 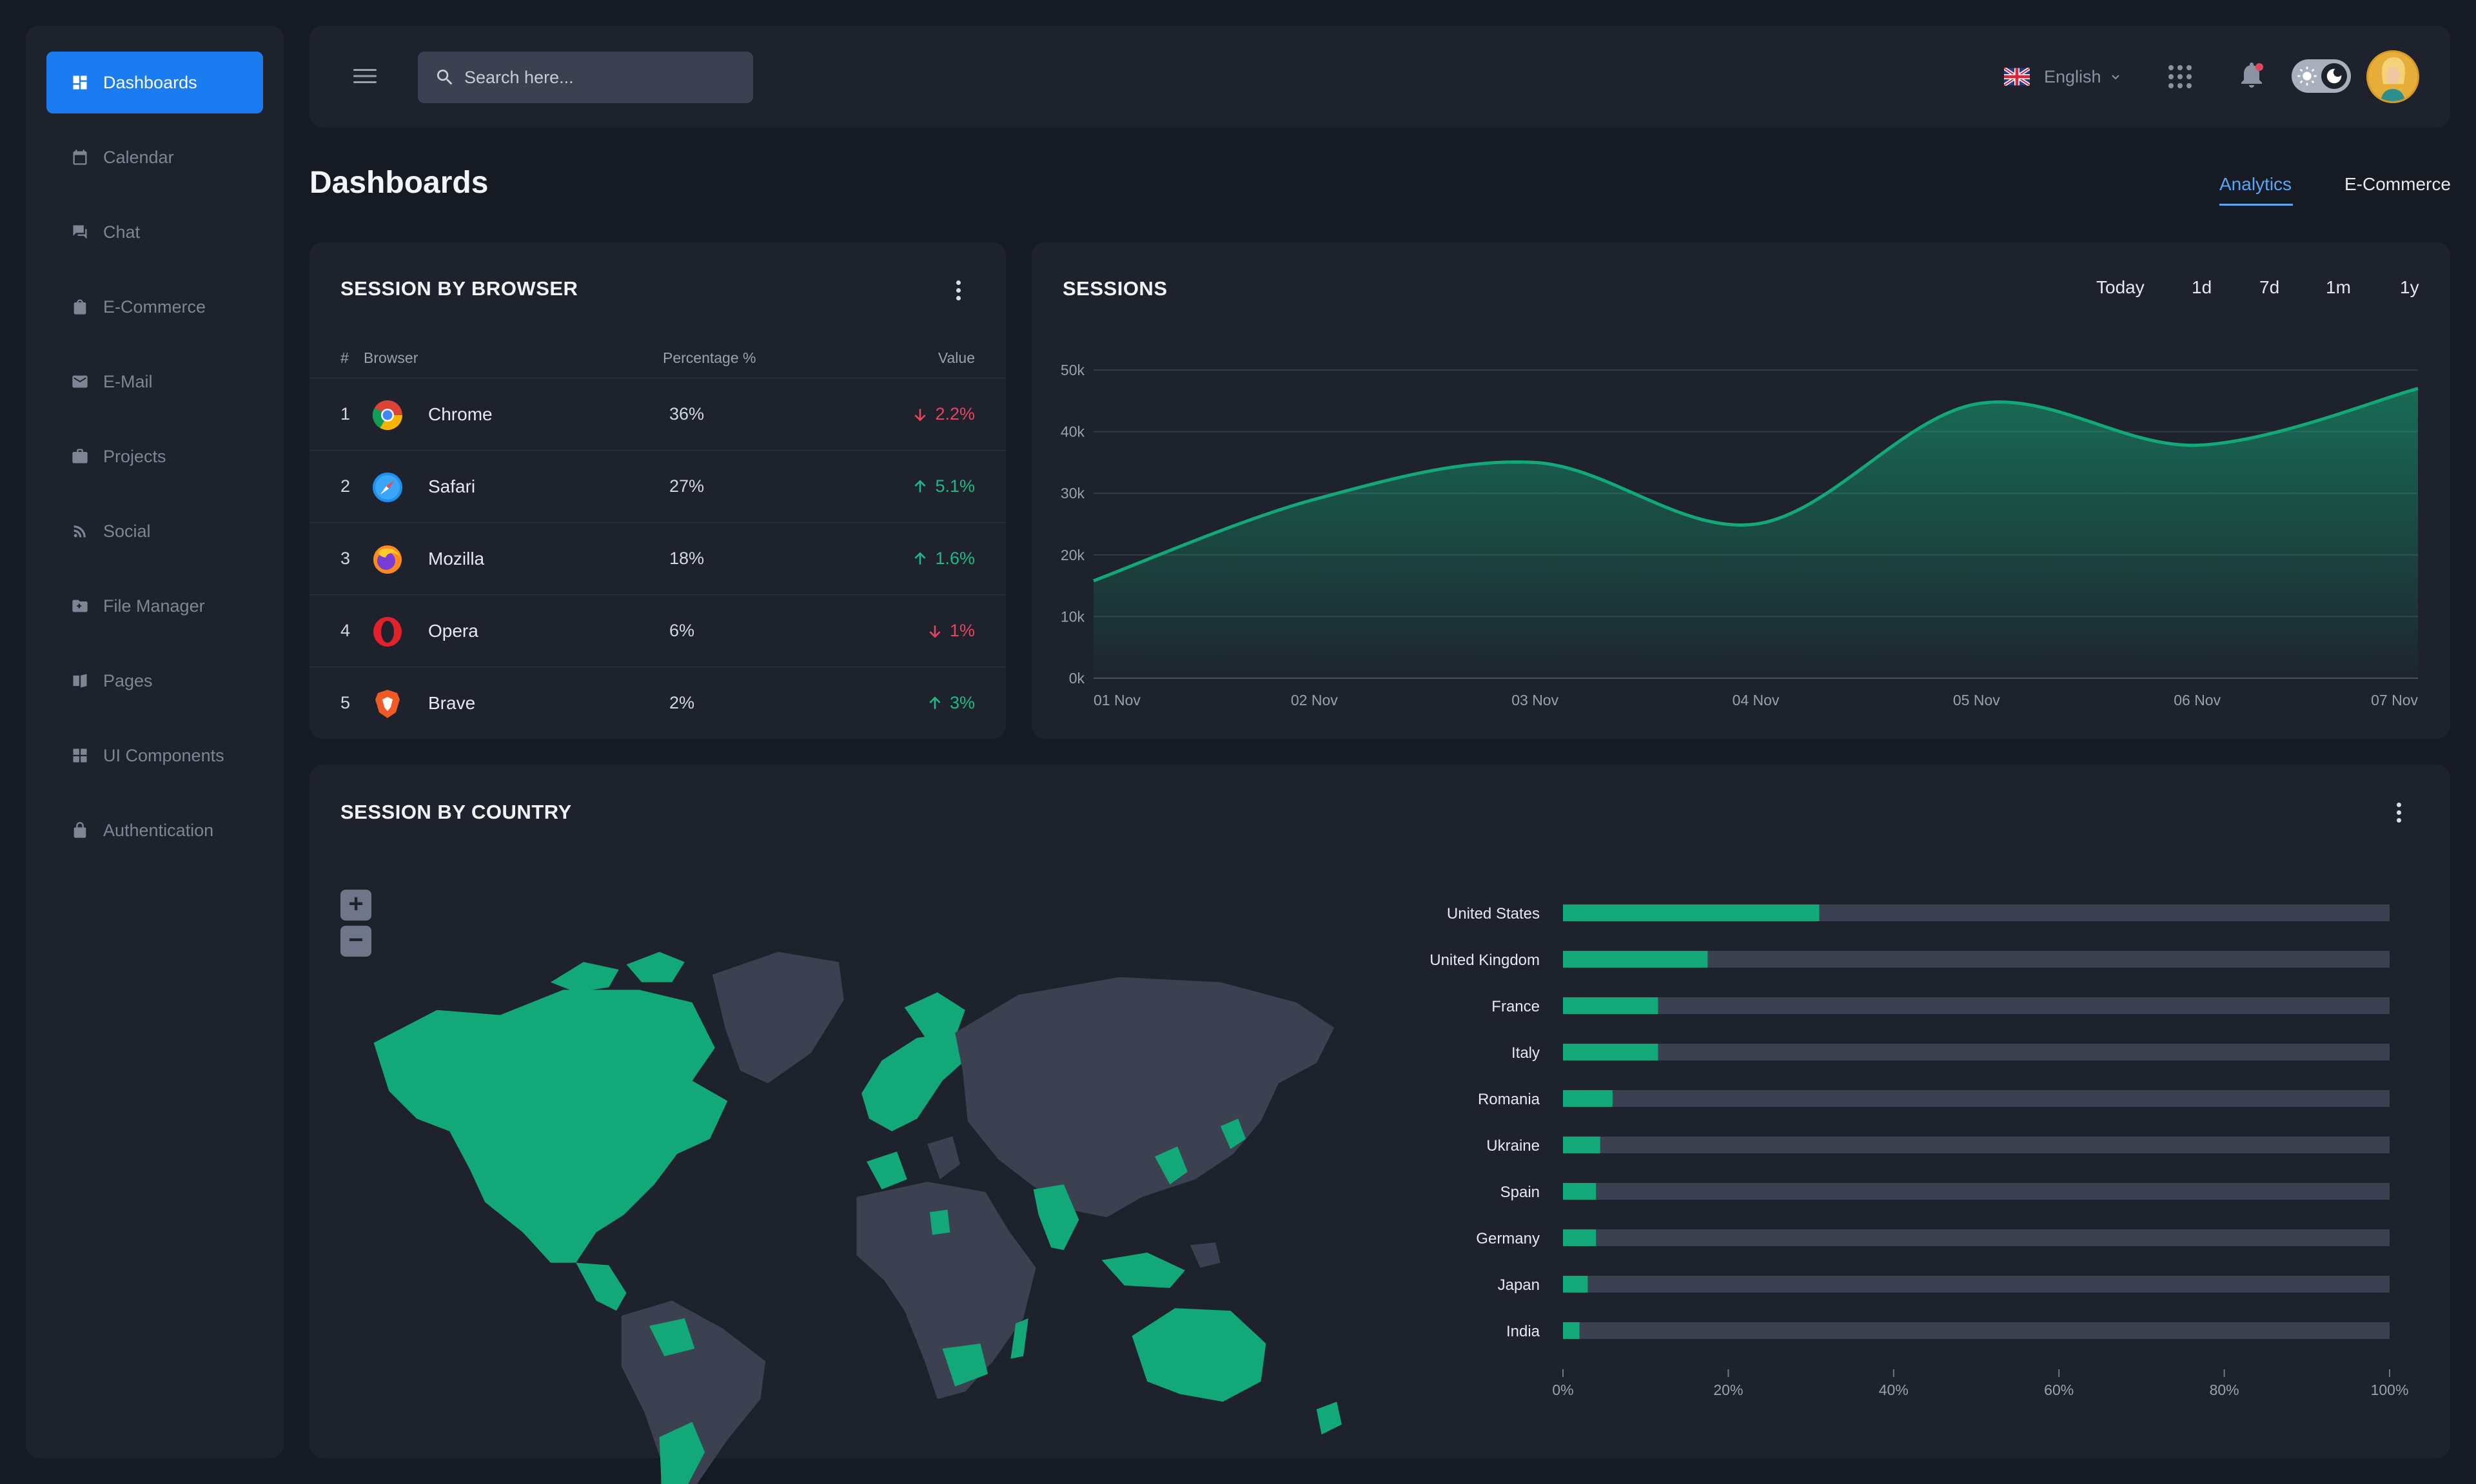 What do you see at coordinates (452, 703) in the screenshot?
I see `browser-name: Brave` at bounding box center [452, 703].